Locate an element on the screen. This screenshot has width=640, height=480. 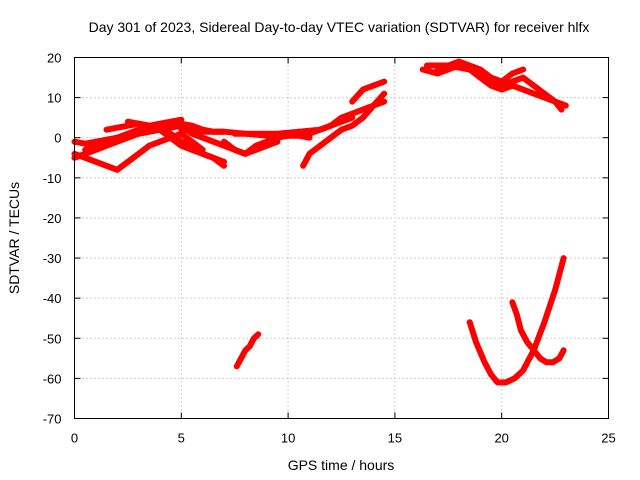
y-tick-label-2: -50 is located at coordinates (52, 338).